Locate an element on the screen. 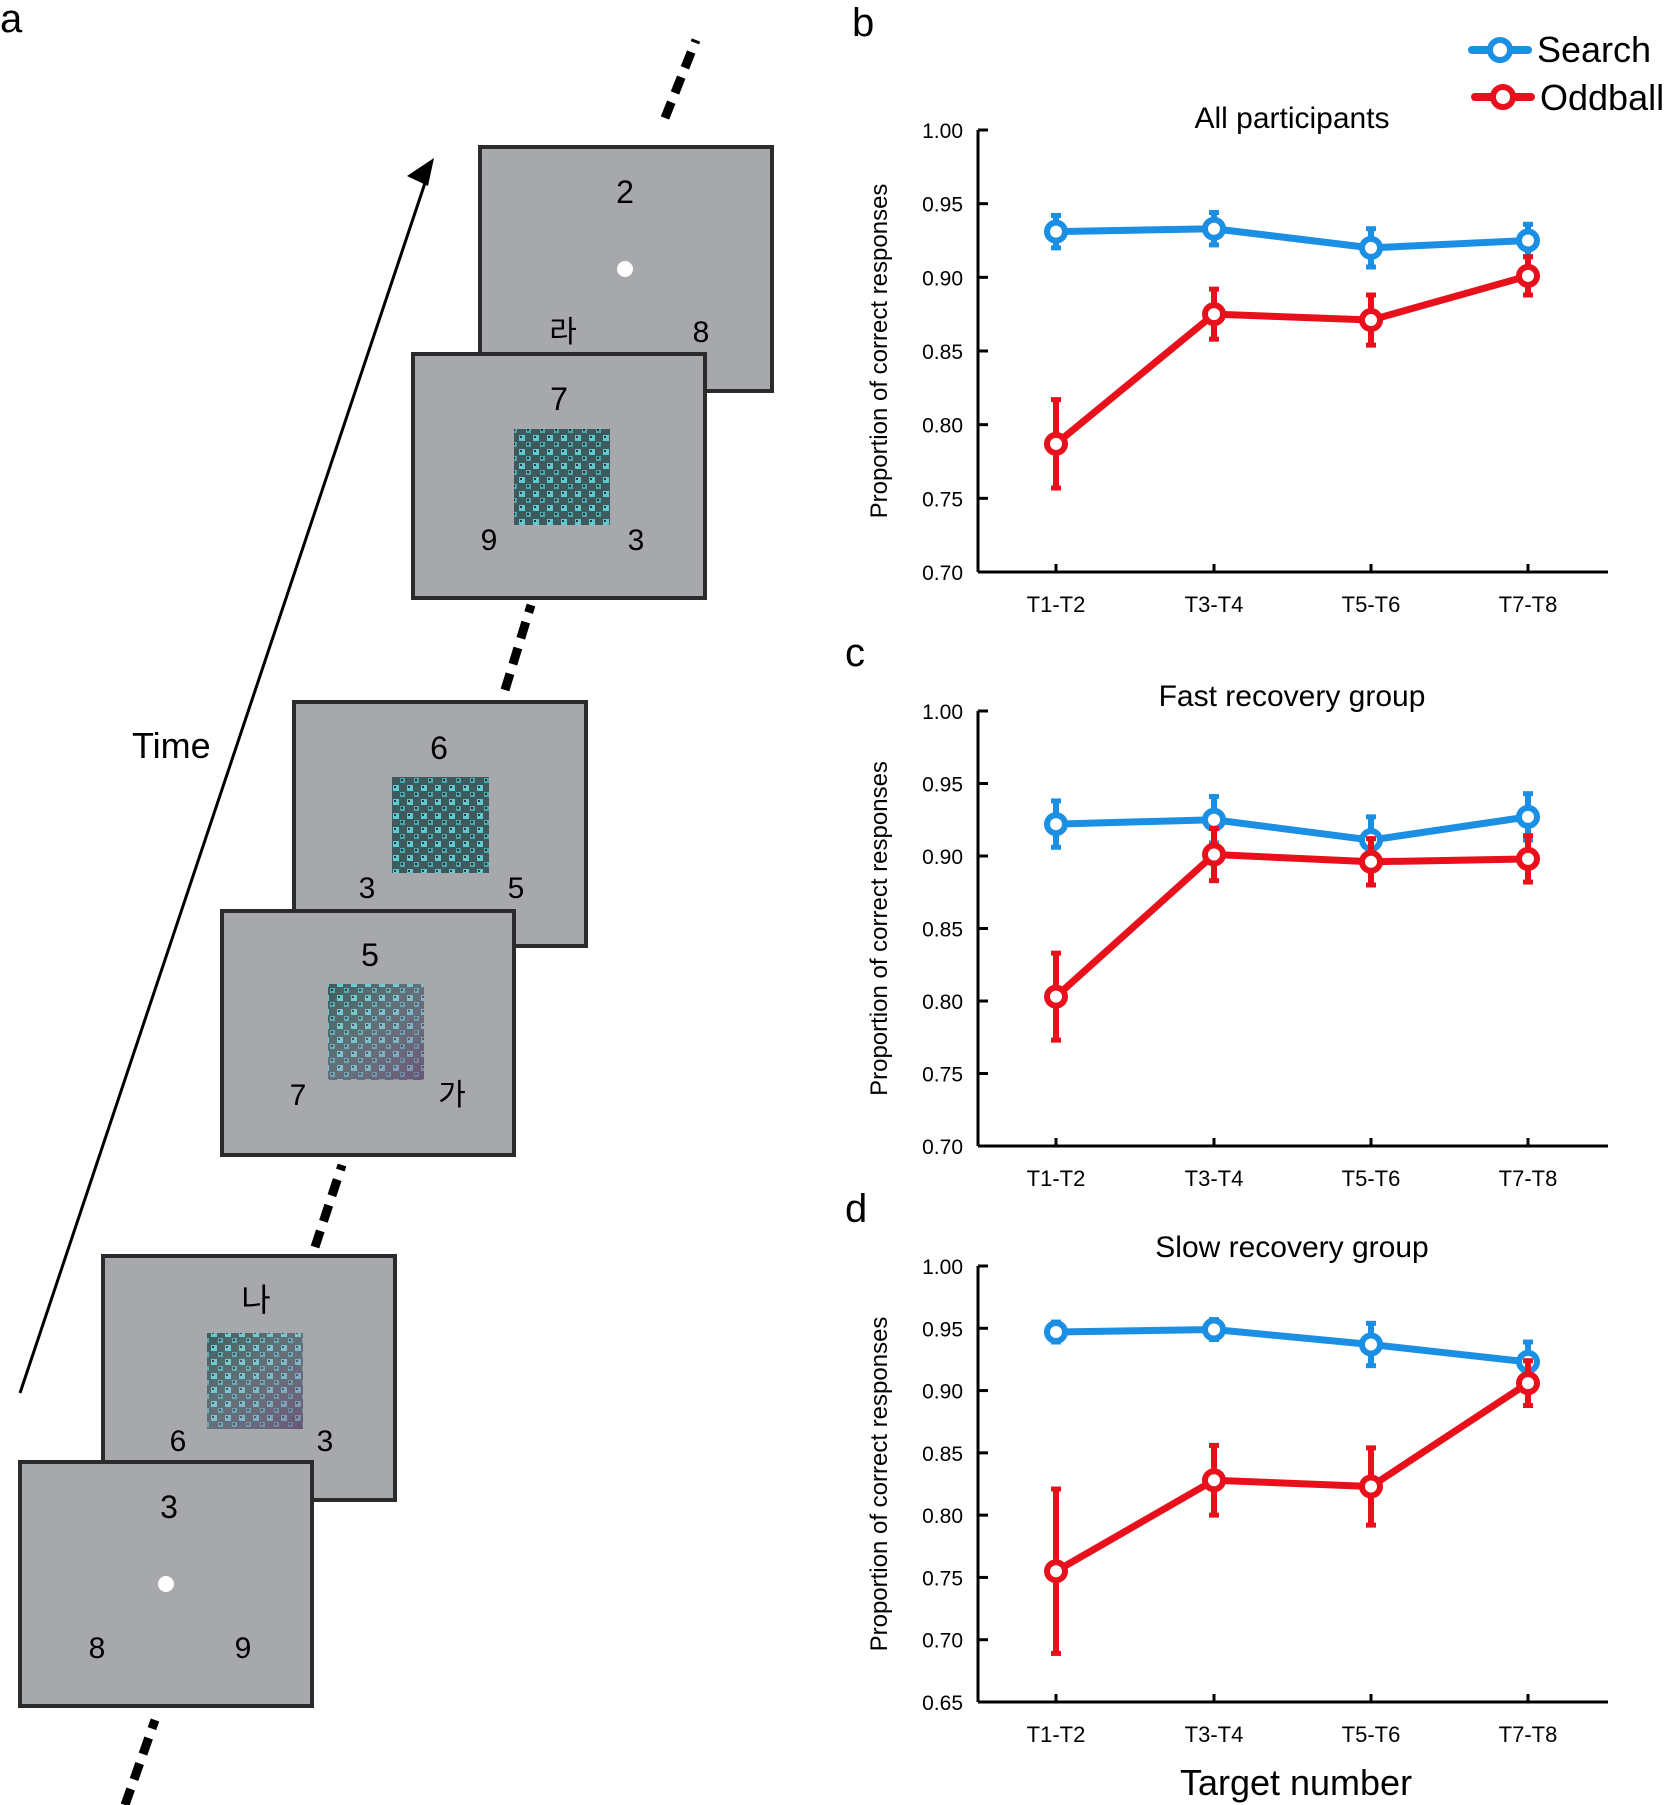 The width and height of the screenshot is (1668, 1805). stimulus-screen: 5 7 가 is located at coordinates (368, 1033).